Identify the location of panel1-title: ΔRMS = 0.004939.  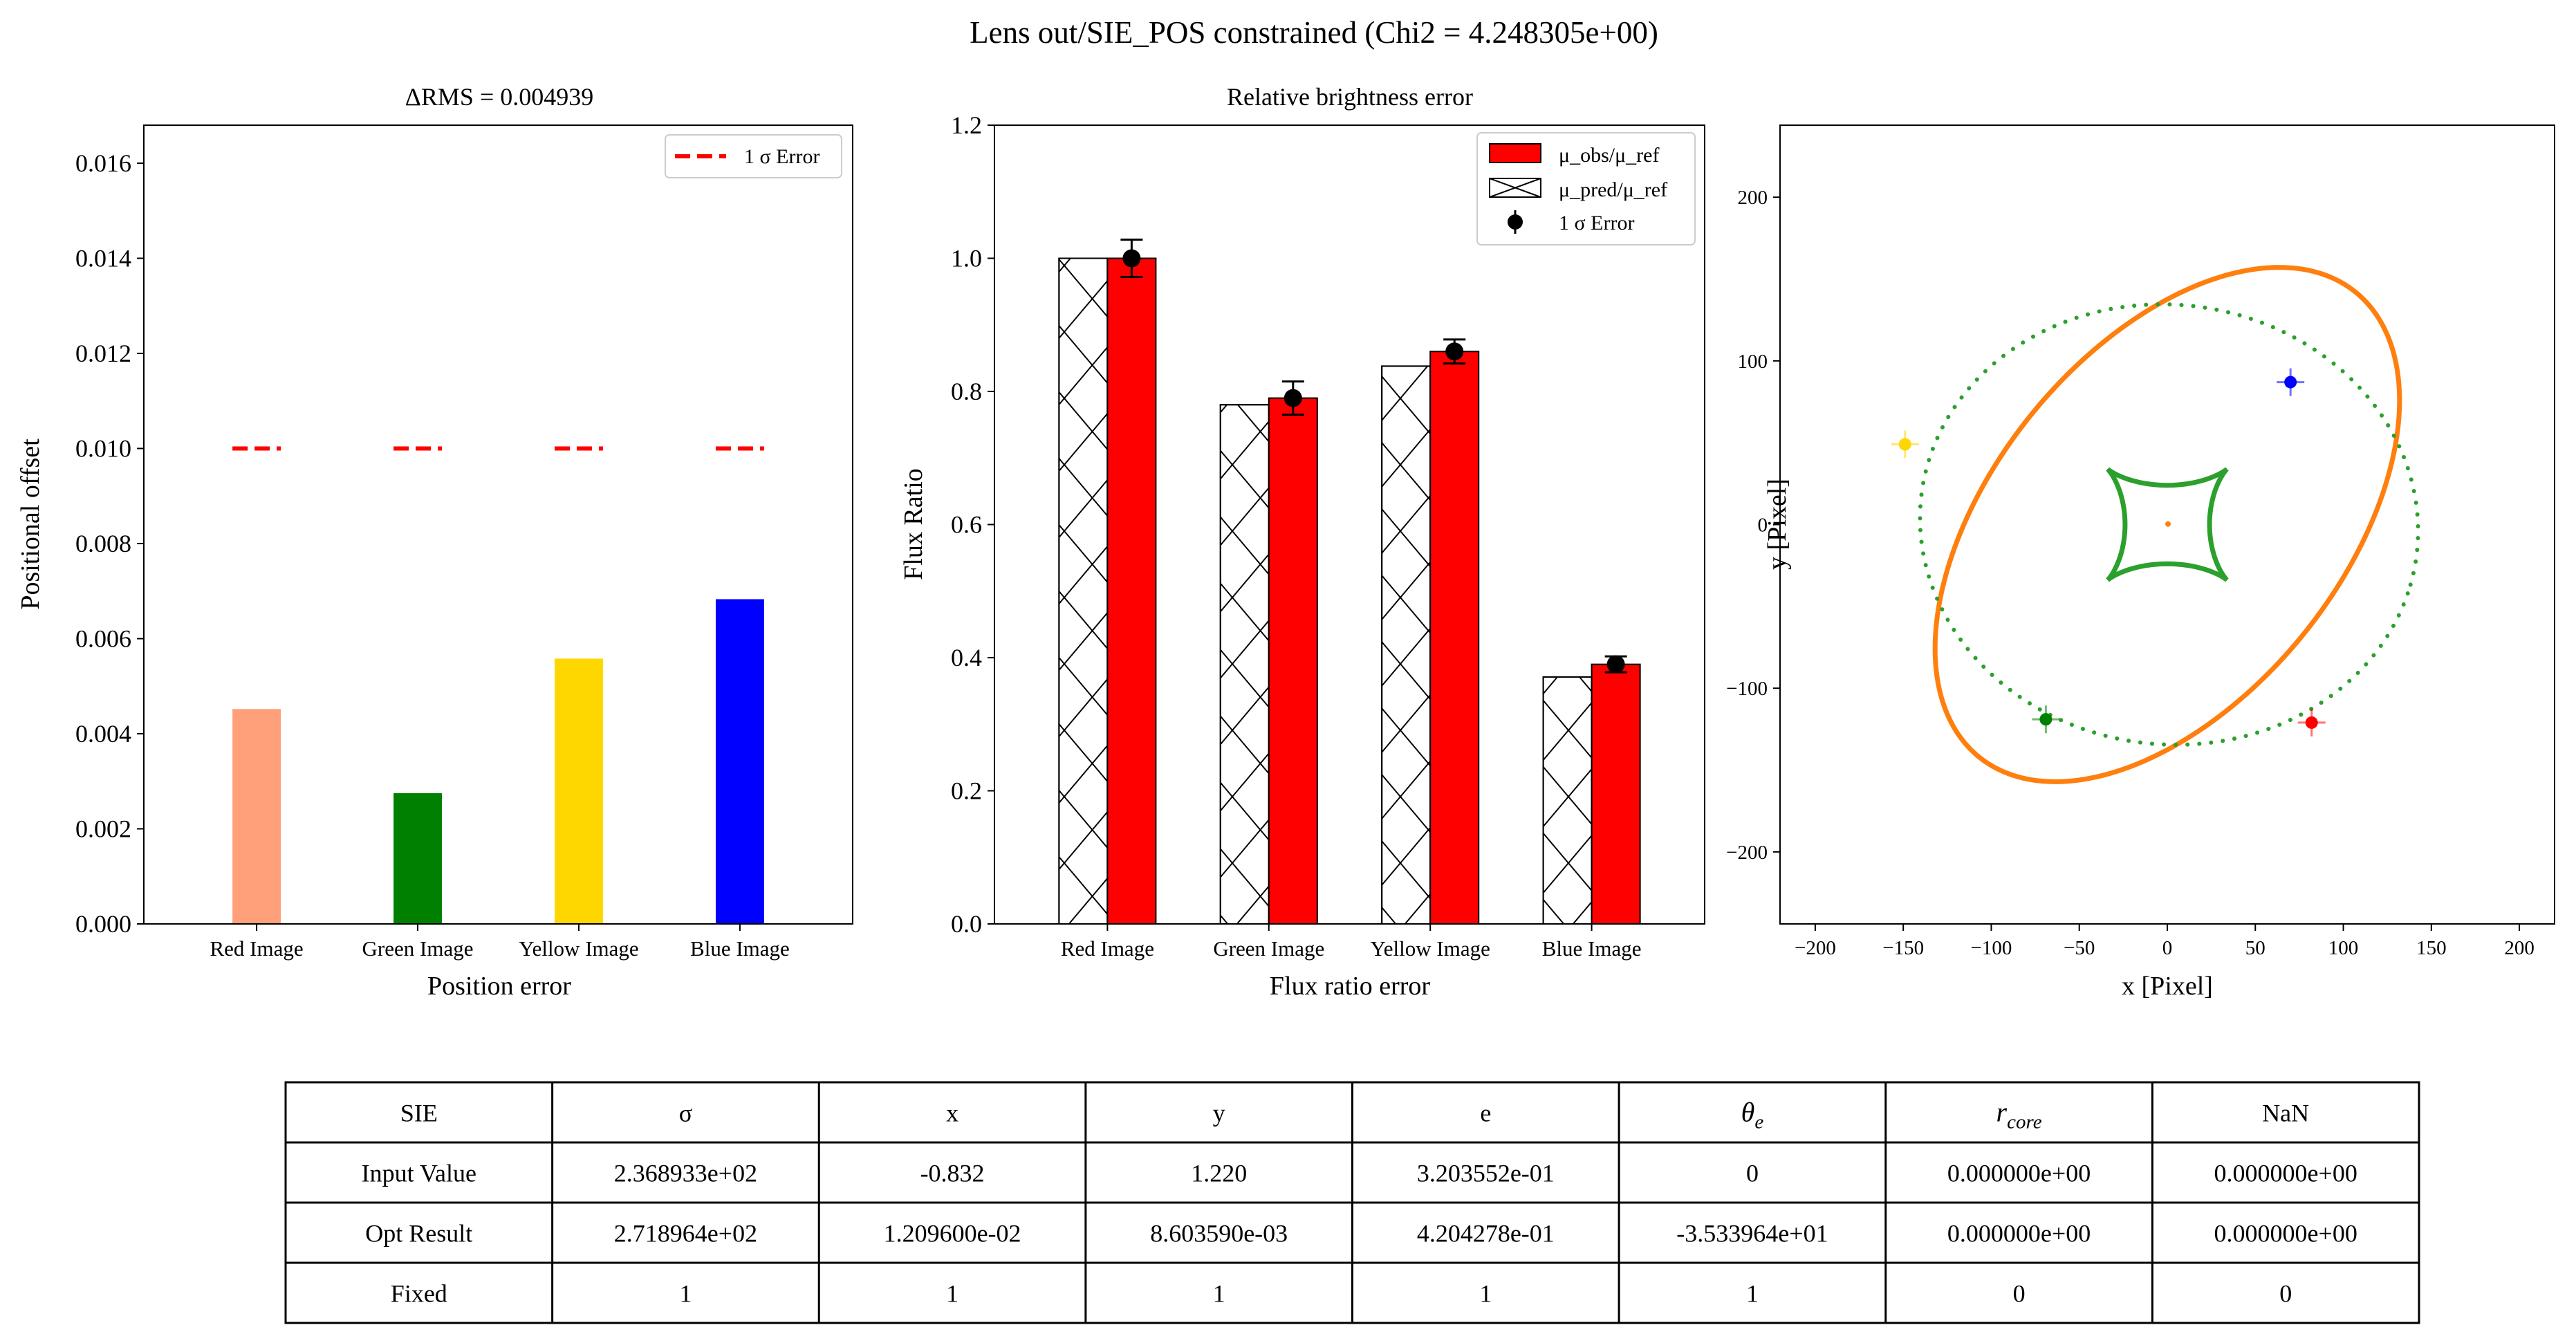
(500, 97).